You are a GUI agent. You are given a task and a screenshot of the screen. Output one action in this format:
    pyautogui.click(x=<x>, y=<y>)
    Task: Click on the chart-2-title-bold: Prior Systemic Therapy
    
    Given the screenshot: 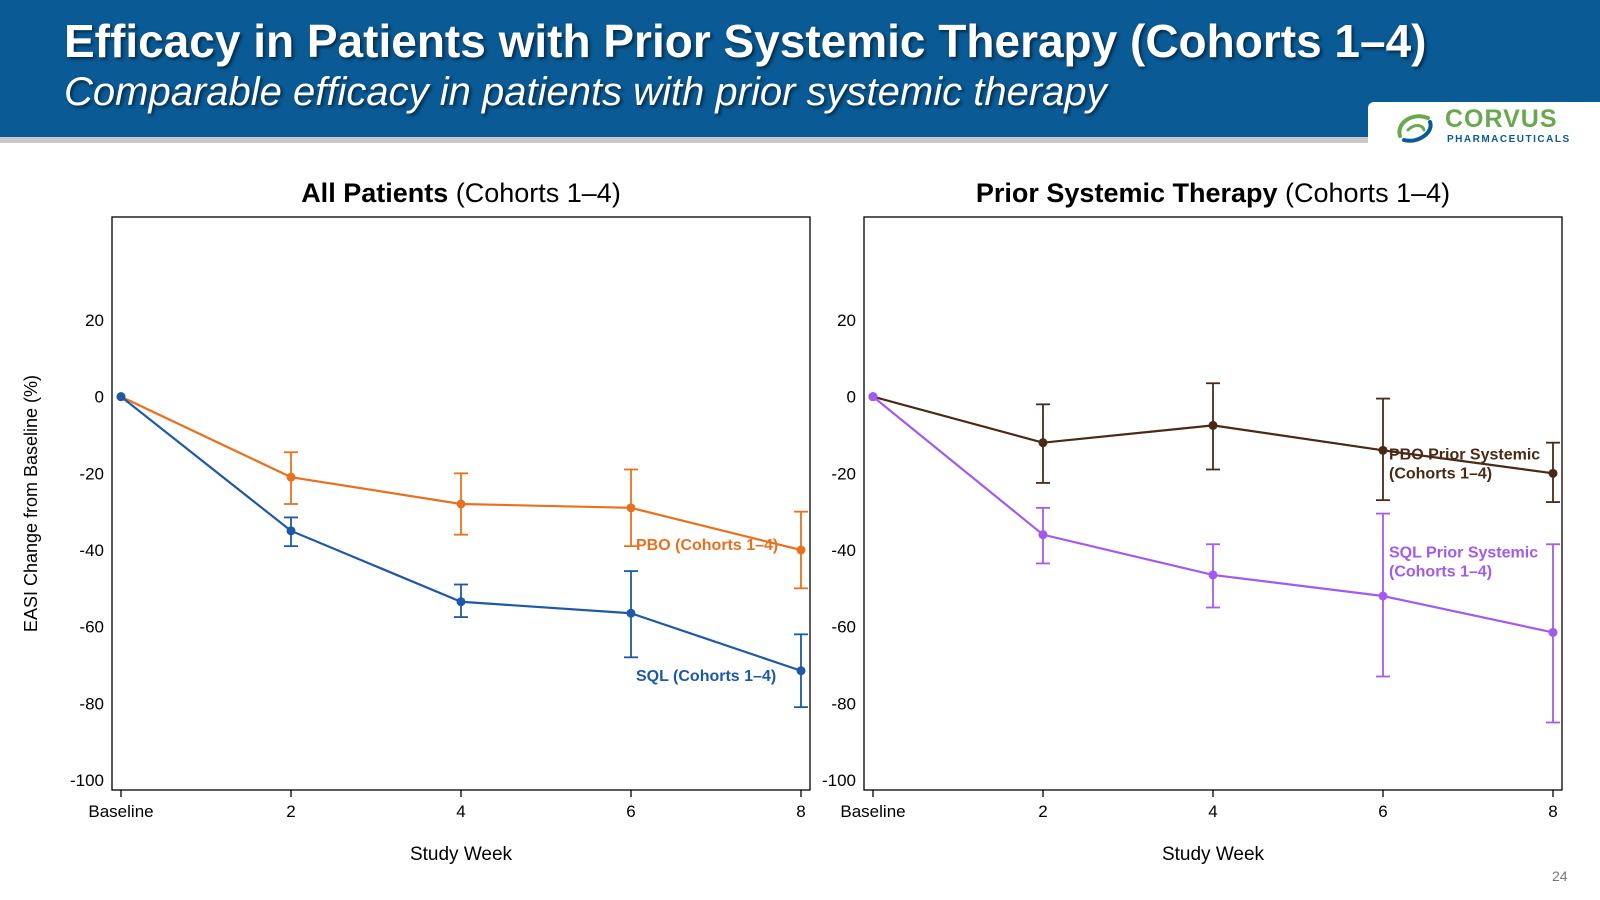 What is the action you would take?
    pyautogui.click(x=1127, y=193)
    